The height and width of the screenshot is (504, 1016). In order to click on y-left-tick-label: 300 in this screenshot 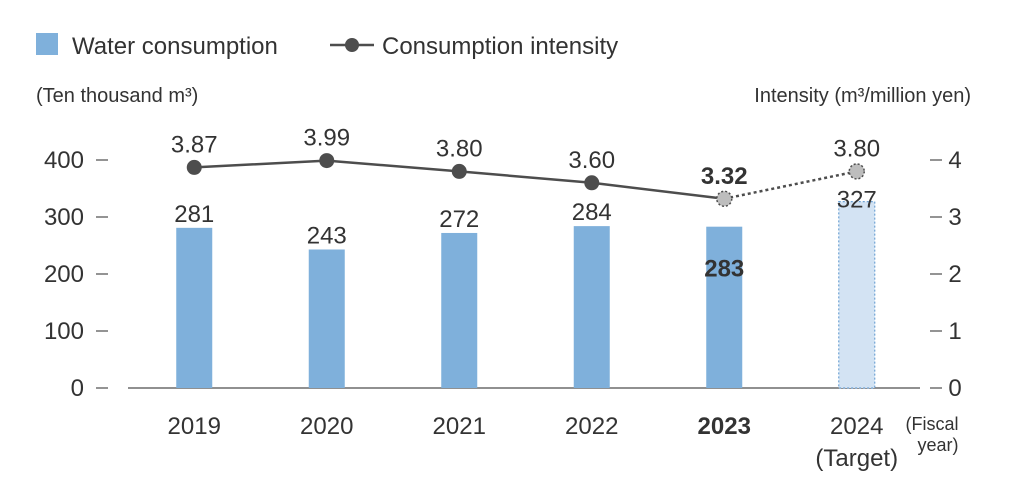, I will do `click(64, 217)`.